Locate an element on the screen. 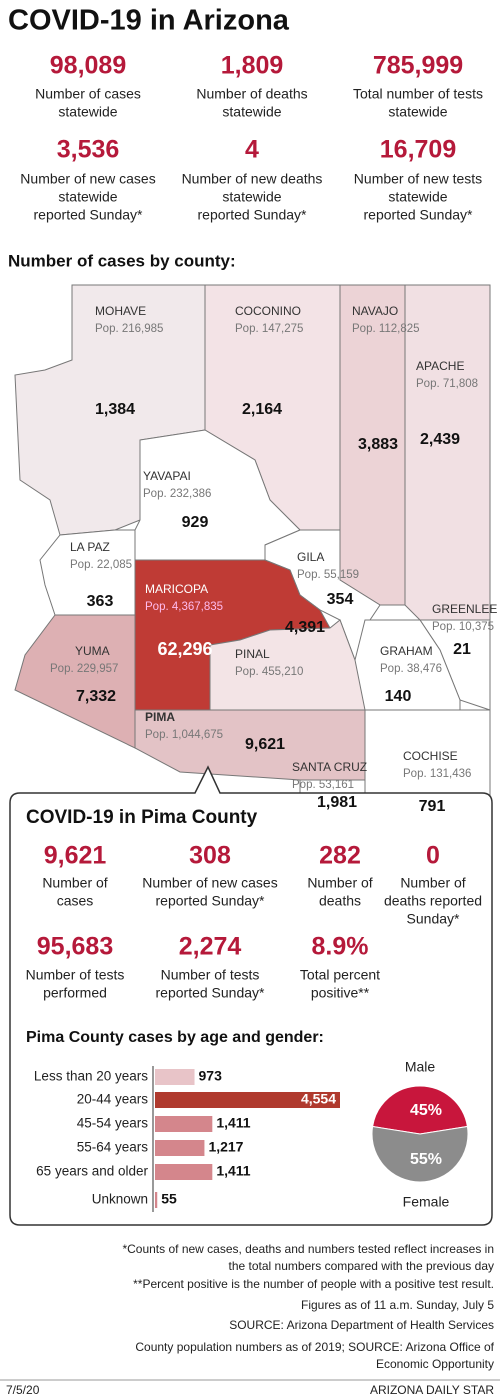 The height and width of the screenshot is (1399, 500). county-pop: Pop. 22,085 is located at coordinates (101, 565).